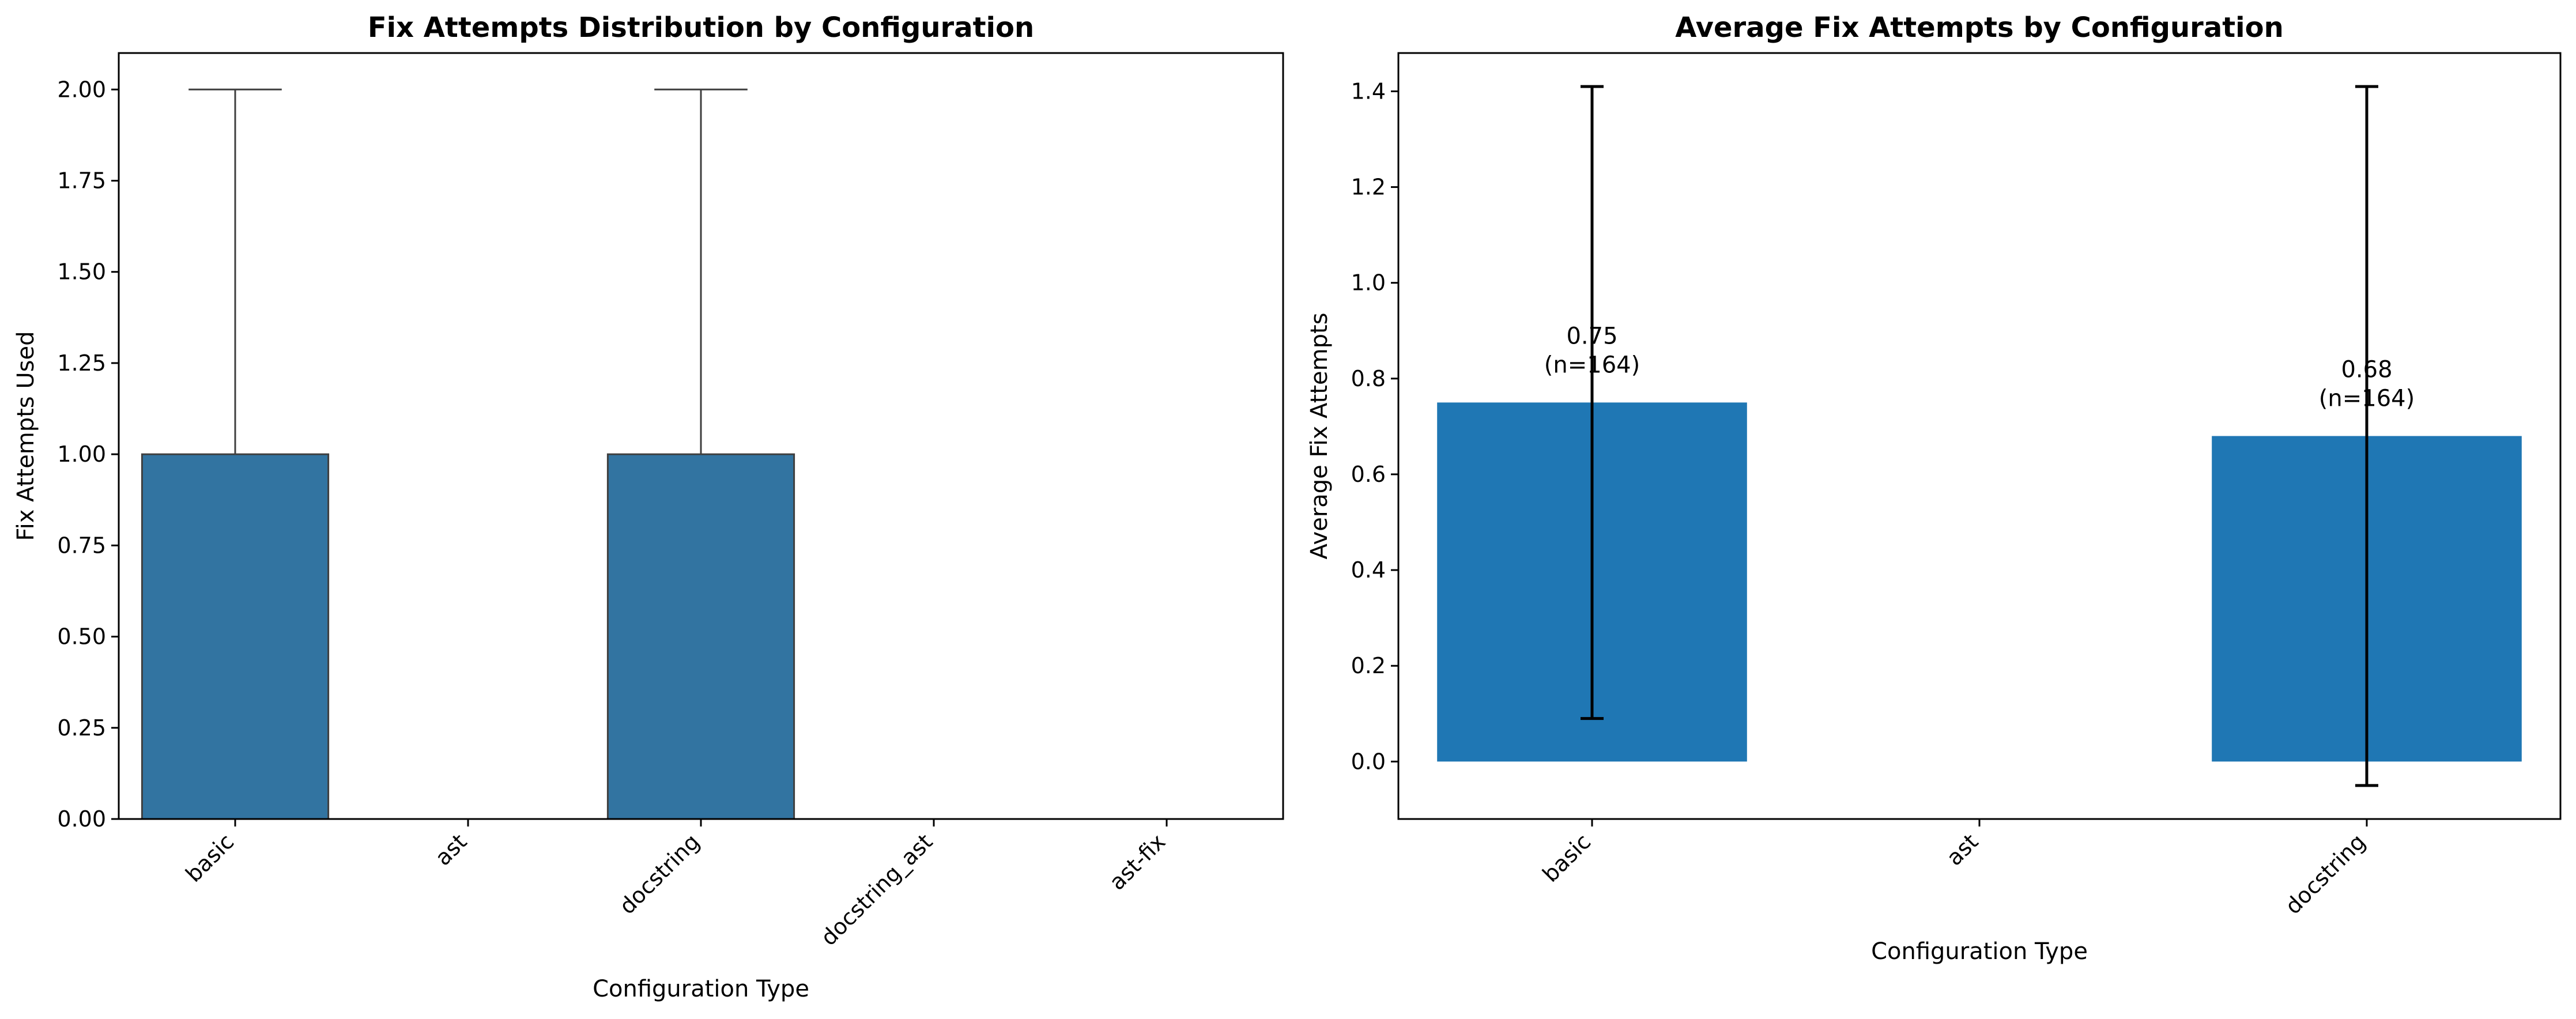 This screenshot has height=1019, width=2576. I want to click on chart-title: Average Fix Attempts by Configuration, so click(1979, 28).